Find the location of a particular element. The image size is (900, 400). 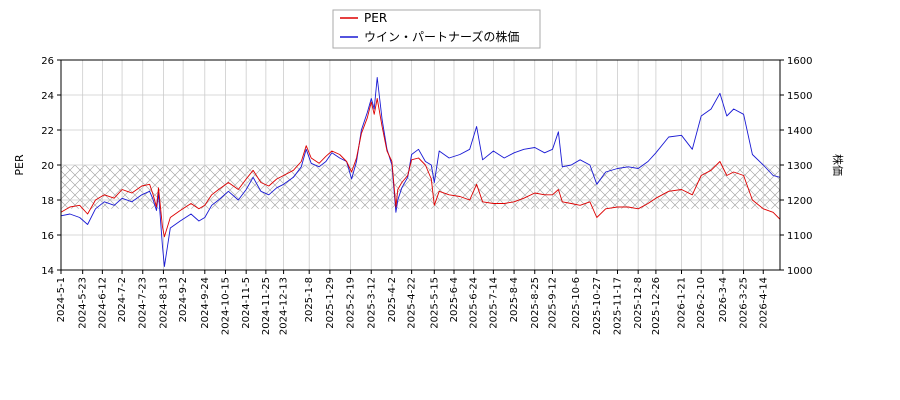

x-tick-label: 2025-11-17 is located at coordinates (617, 306).